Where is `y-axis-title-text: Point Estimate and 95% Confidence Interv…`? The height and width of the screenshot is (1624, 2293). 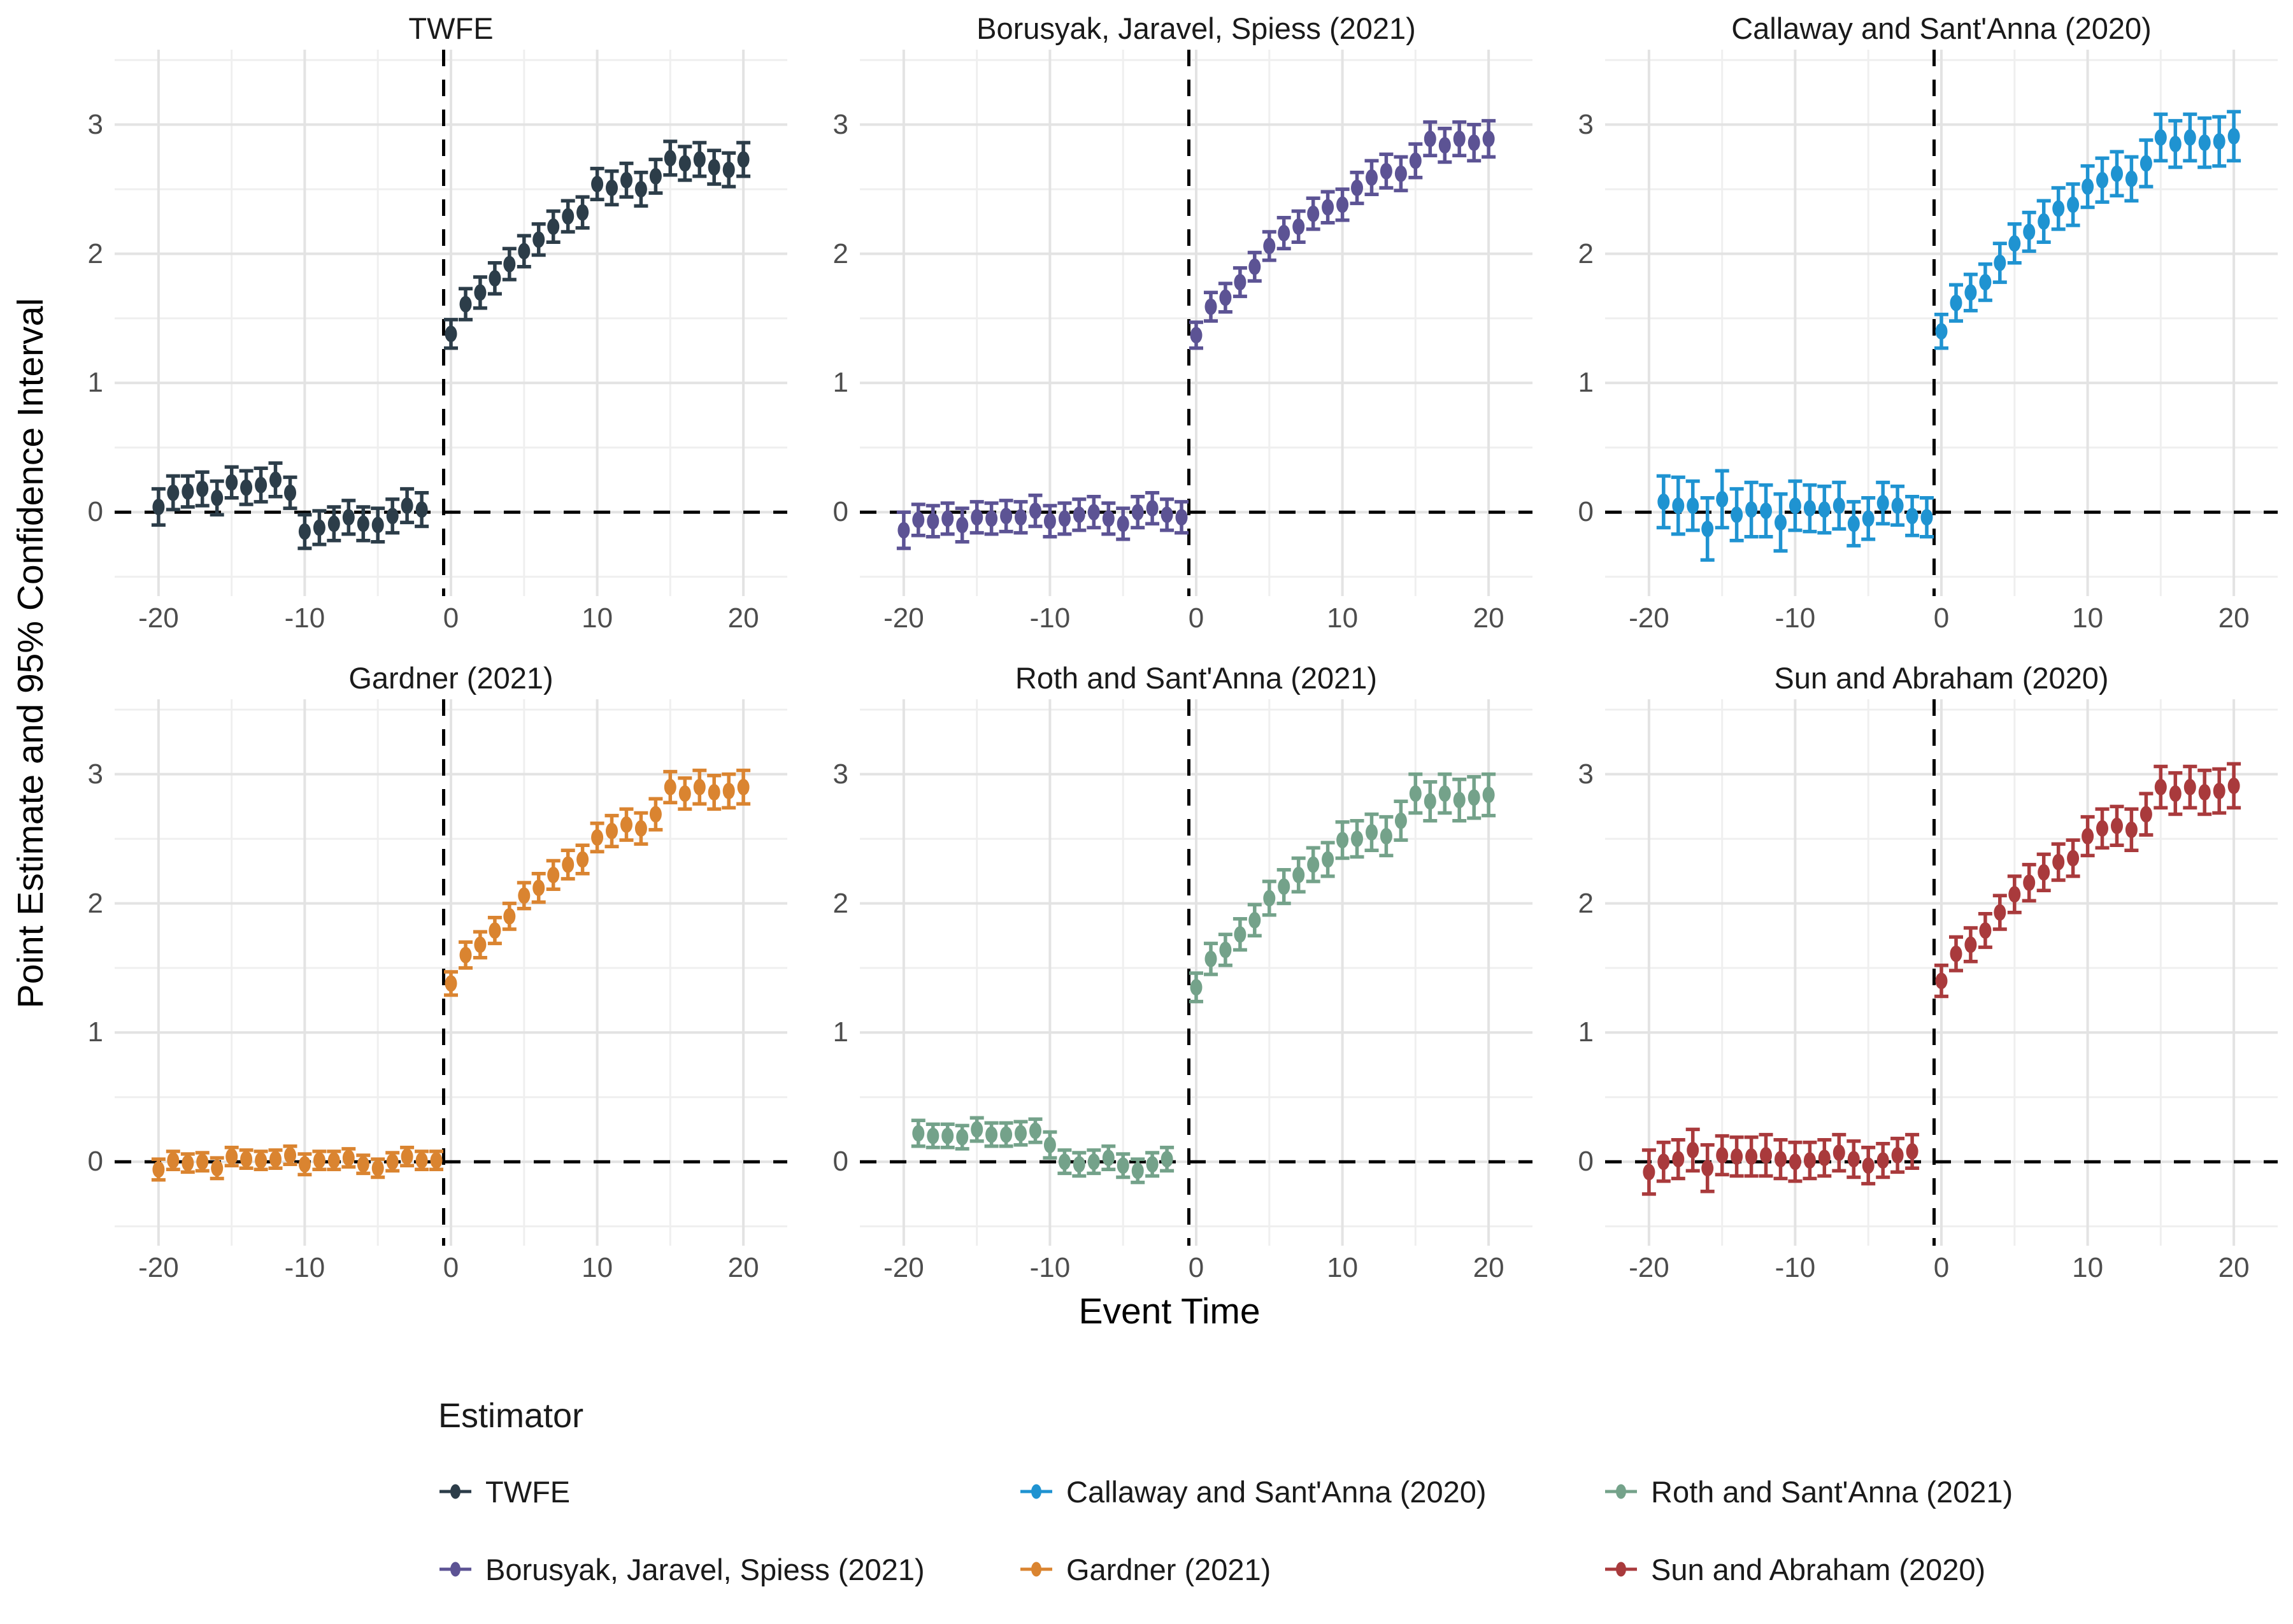
y-axis-title-text: Point Estimate and 95% Confidence Interv… is located at coordinates (30, 653).